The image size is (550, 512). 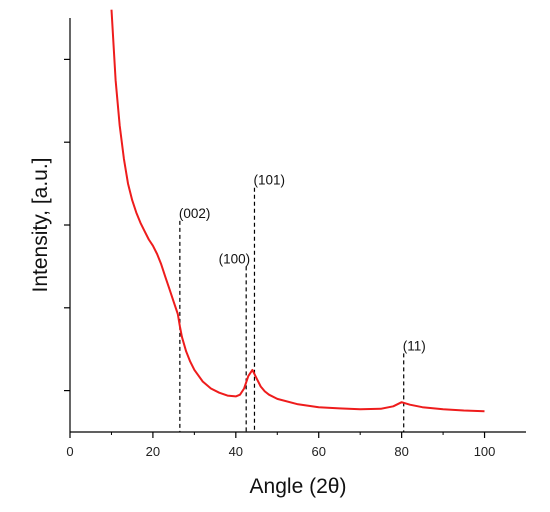 I want to click on y-axis-title: Intensity, [a.u.], so click(x=40, y=224).